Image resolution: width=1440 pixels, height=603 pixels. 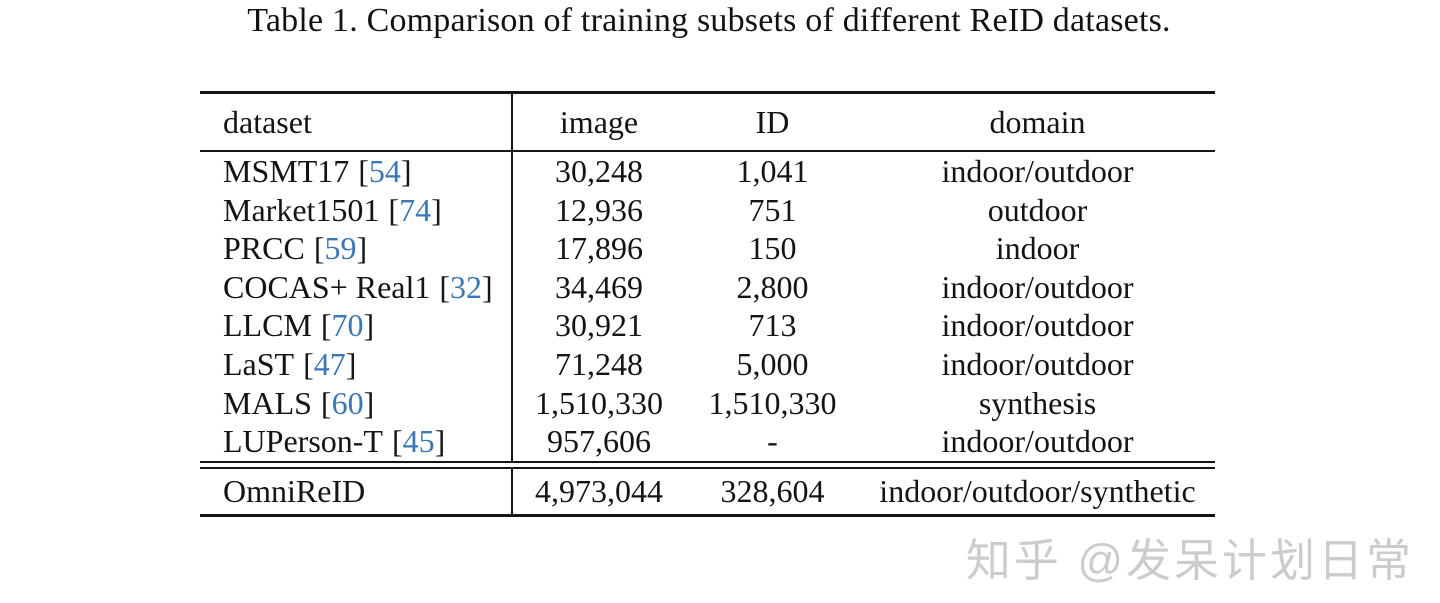 What do you see at coordinates (301, 209) in the screenshot?
I see `dataset-name: Market1501` at bounding box center [301, 209].